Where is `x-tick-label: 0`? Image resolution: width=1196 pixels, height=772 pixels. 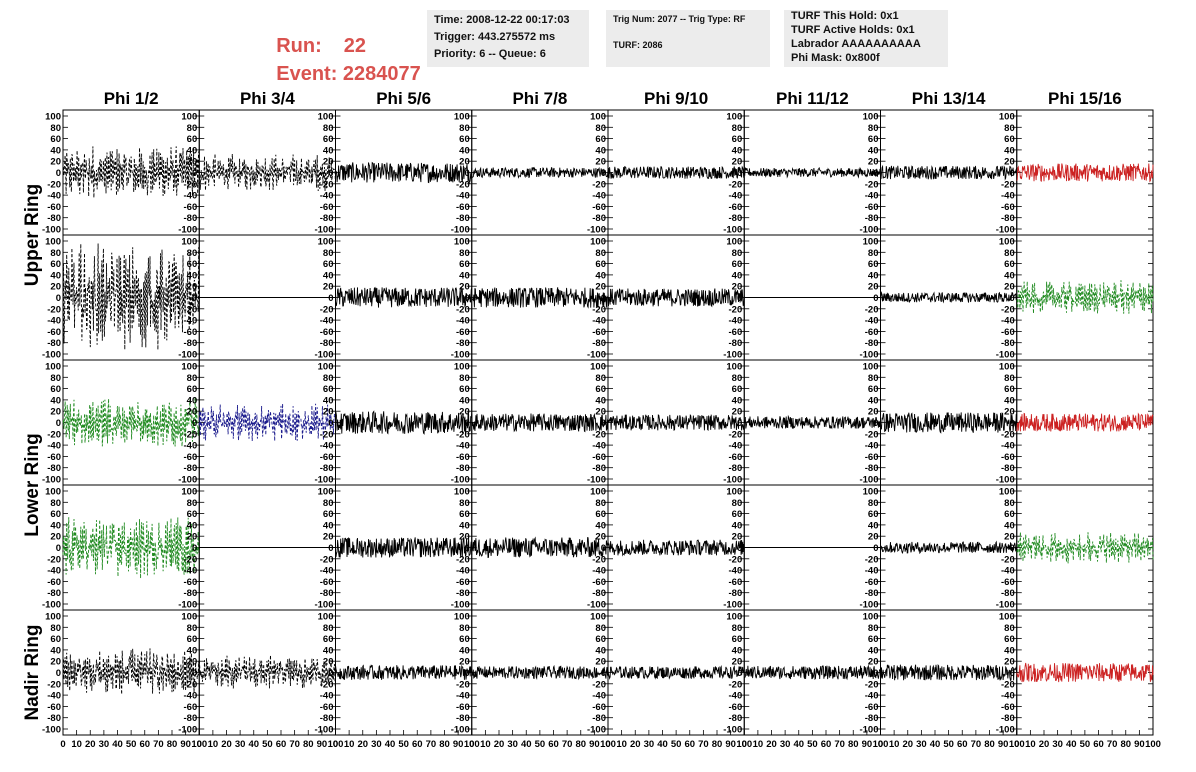 x-tick-label: 0 is located at coordinates (335, 744).